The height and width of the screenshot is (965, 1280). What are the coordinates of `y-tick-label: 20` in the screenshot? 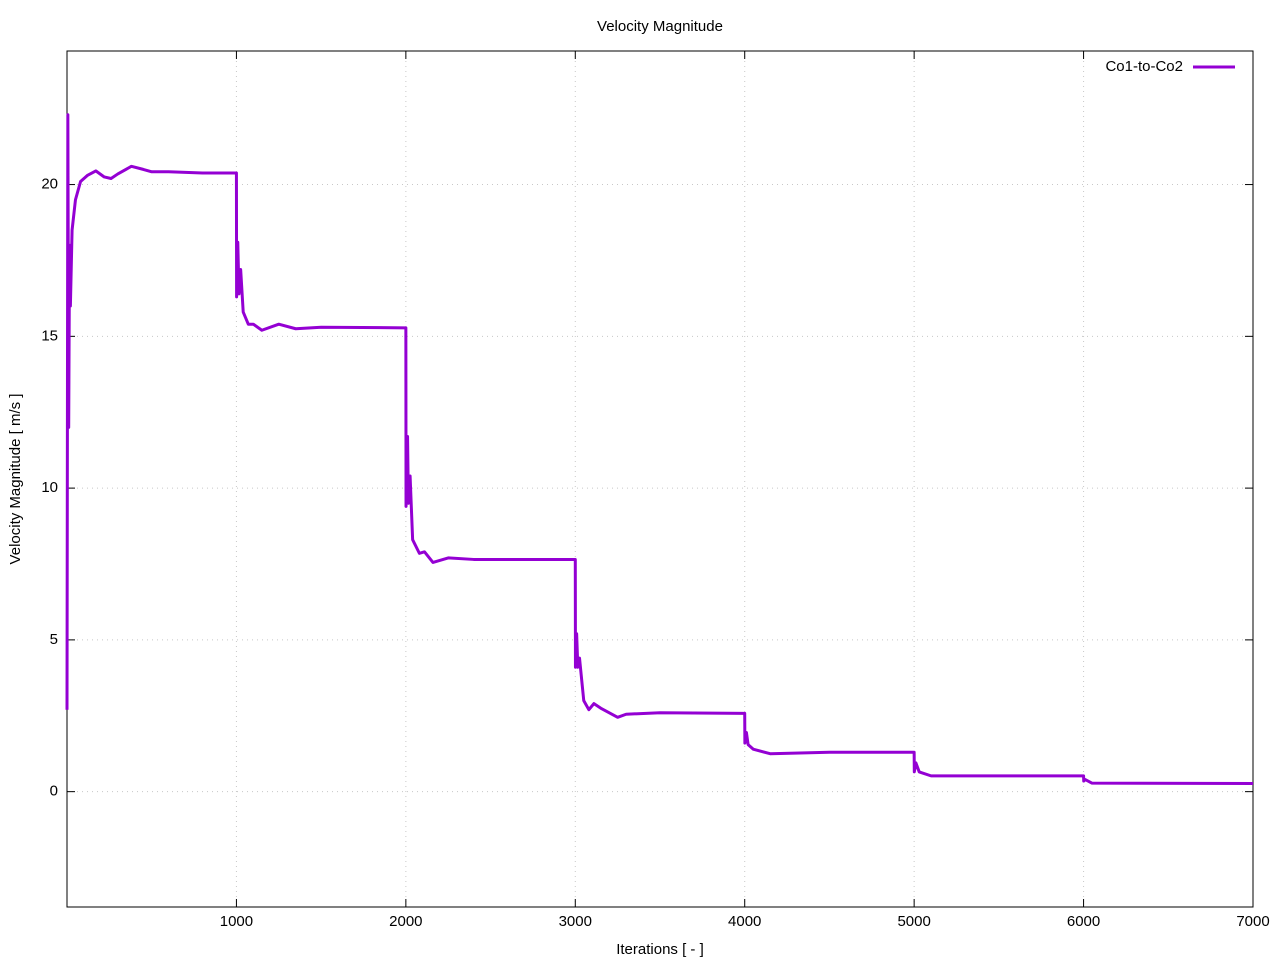 It's located at (49, 184).